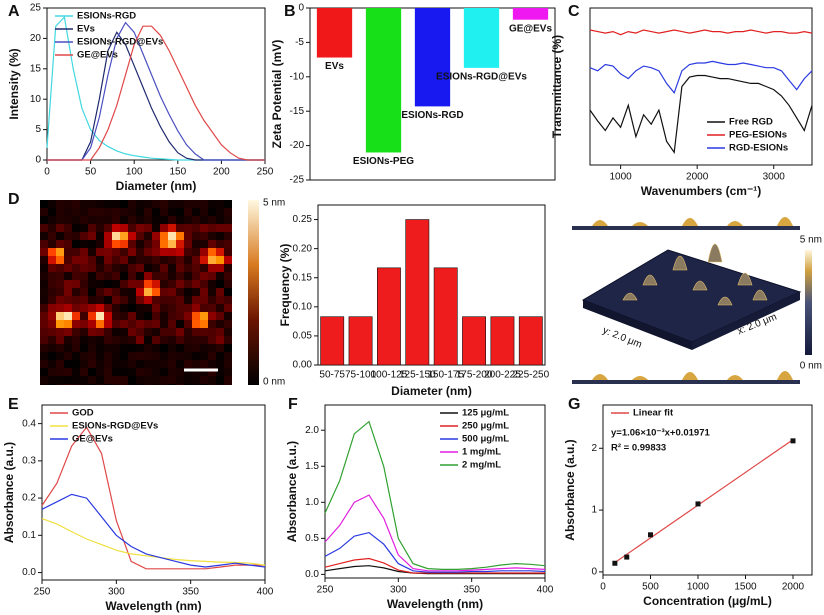  What do you see at coordinates (14, 199) in the screenshot?
I see `panel-label: D` at bounding box center [14, 199].